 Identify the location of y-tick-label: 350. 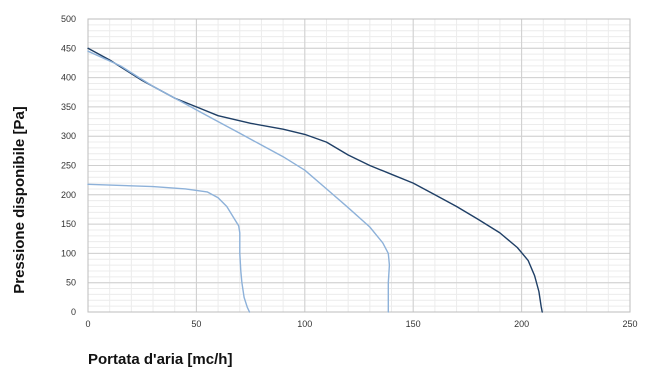
(68, 107).